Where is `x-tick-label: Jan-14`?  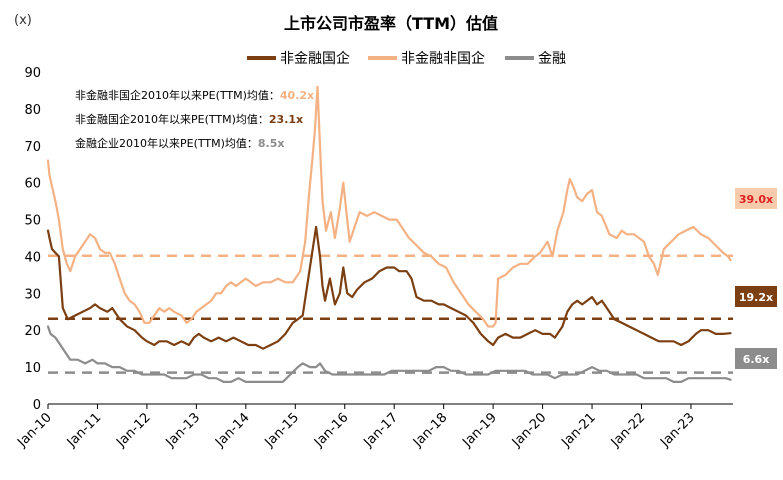 x-tick-label: Jan-14 is located at coordinates (232, 430).